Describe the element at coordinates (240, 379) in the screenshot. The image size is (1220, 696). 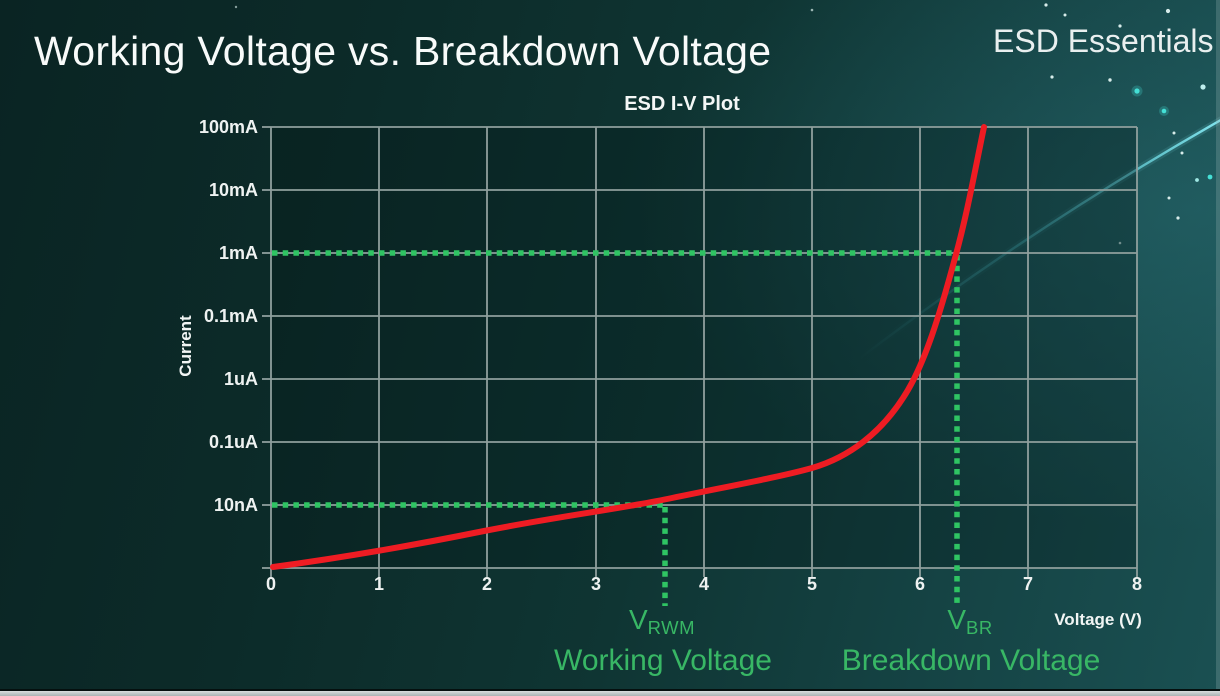
I see `ytick-1uA: 1uA` at that location.